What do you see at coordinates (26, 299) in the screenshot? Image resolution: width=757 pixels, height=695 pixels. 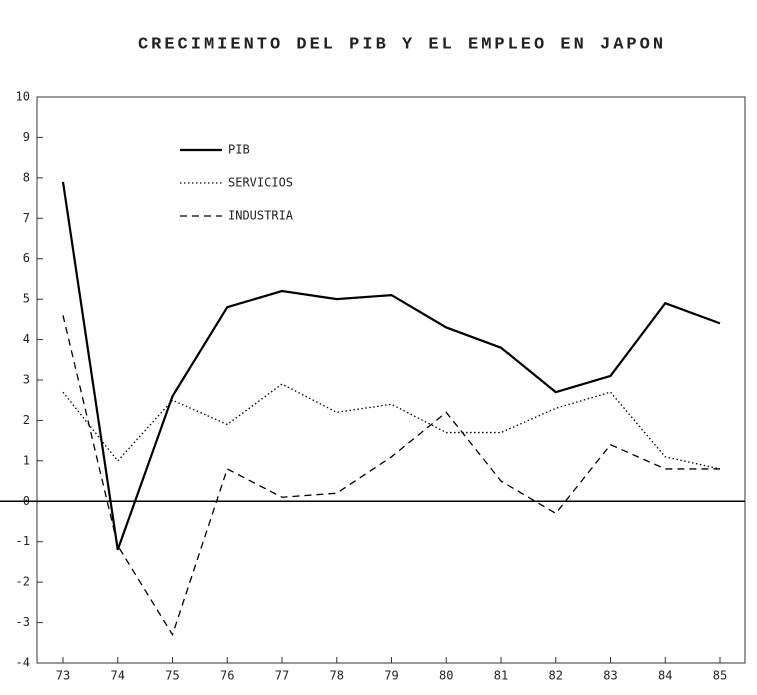 I see `y-tick-label: 5` at bounding box center [26, 299].